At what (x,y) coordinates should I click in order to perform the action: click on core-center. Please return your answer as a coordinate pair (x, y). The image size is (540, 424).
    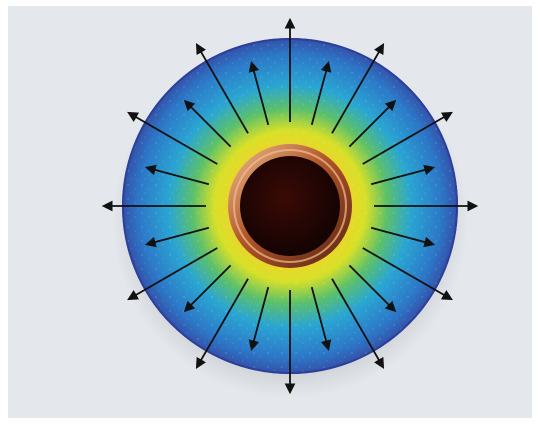
    Looking at the image, I should click on (290, 206).